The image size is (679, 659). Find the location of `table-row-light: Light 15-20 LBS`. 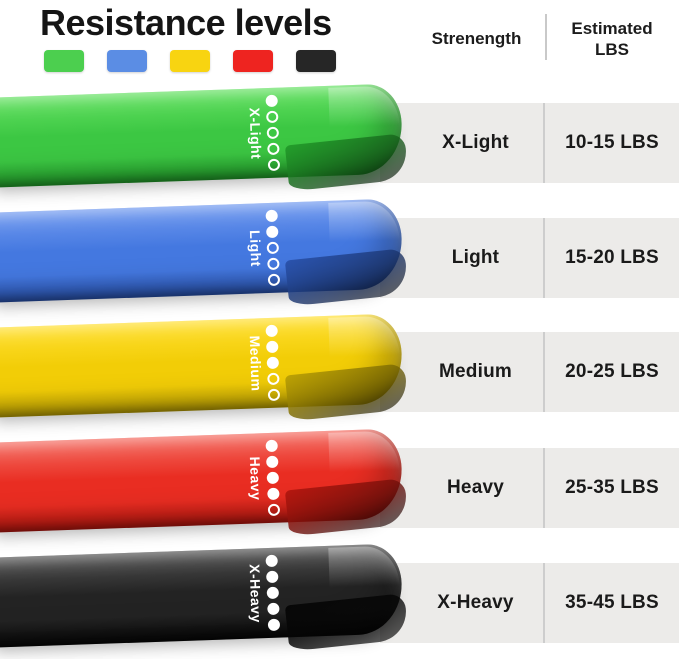

table-row-light: Light 15-20 LBS is located at coordinates (529, 258).